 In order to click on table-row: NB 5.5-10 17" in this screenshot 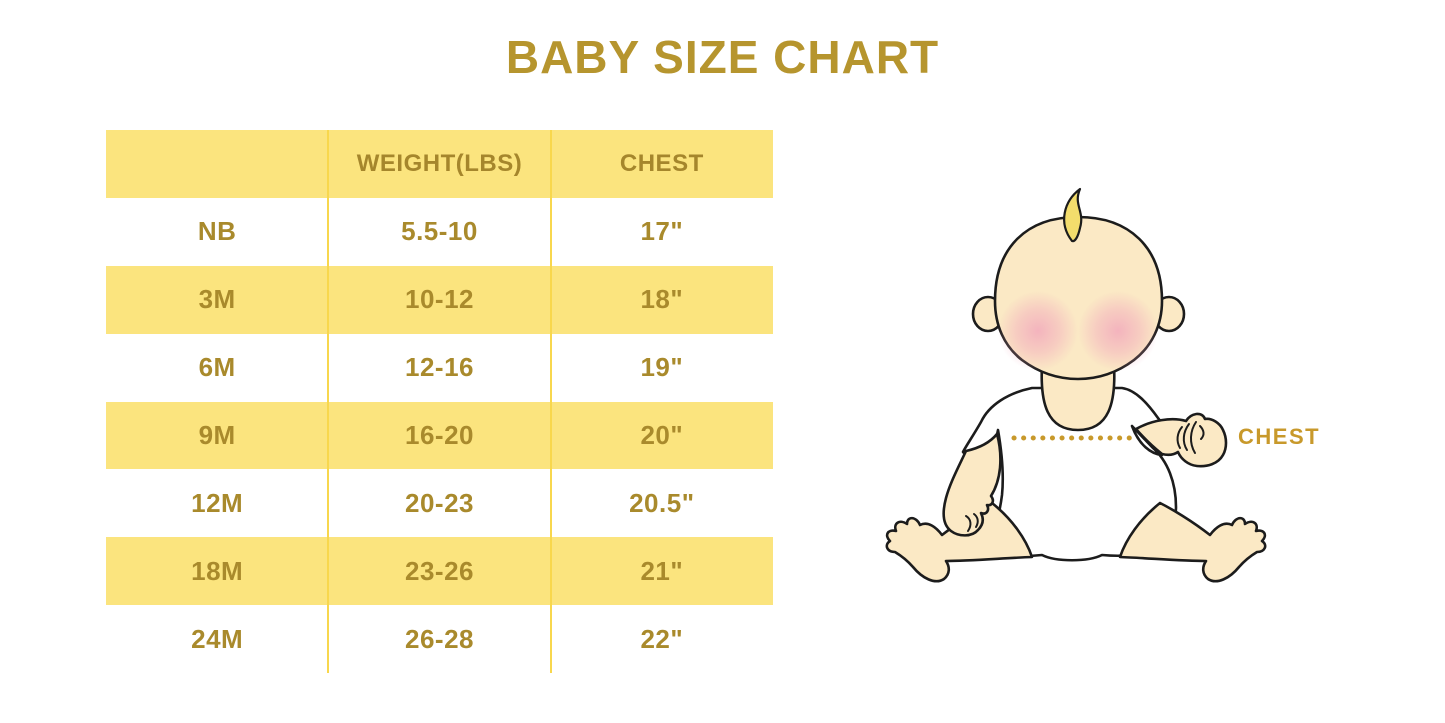, I will do `click(439, 231)`.